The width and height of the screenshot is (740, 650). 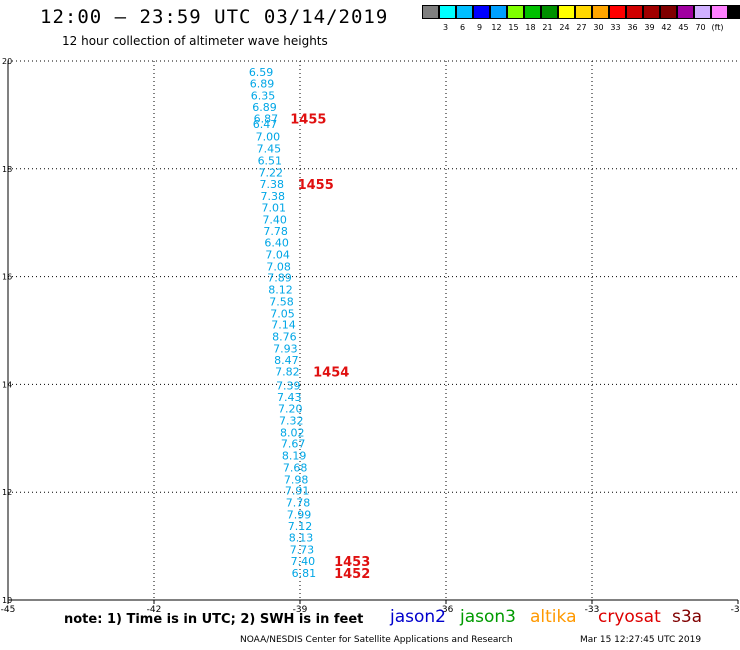 I want to click on swh-value: 7.98, so click(x=296, y=479).